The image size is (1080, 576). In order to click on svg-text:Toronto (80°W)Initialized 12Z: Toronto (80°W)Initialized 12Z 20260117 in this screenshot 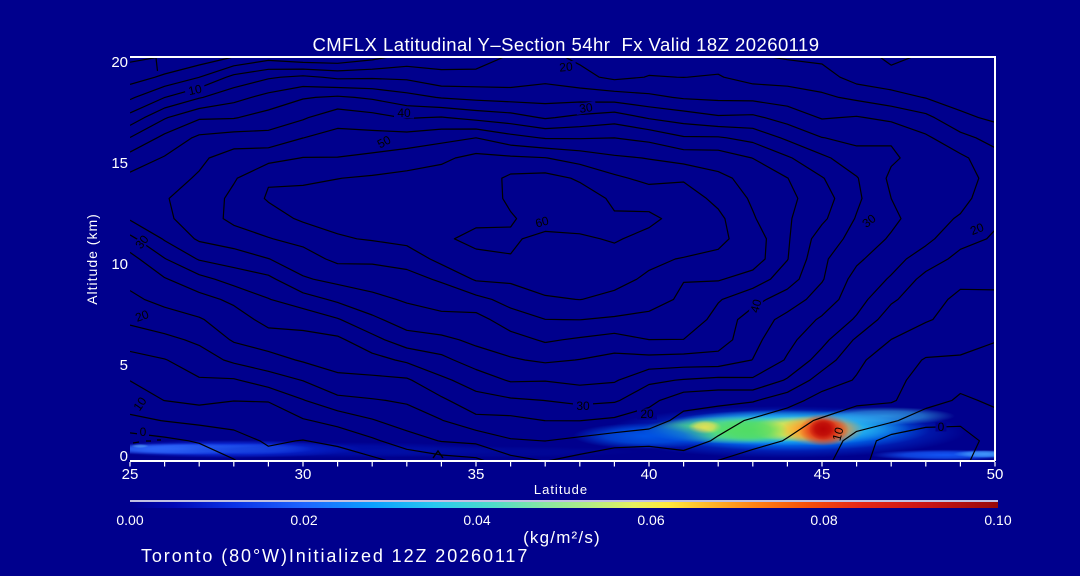, I will do `click(335, 556)`.